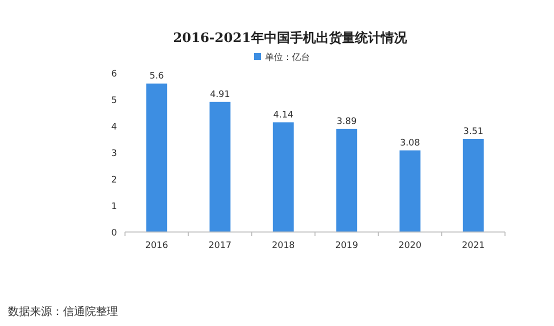 This screenshot has height=326, width=554. Describe the element at coordinates (114, 101) in the screenshot. I see `y-tick-label: 5` at that location.